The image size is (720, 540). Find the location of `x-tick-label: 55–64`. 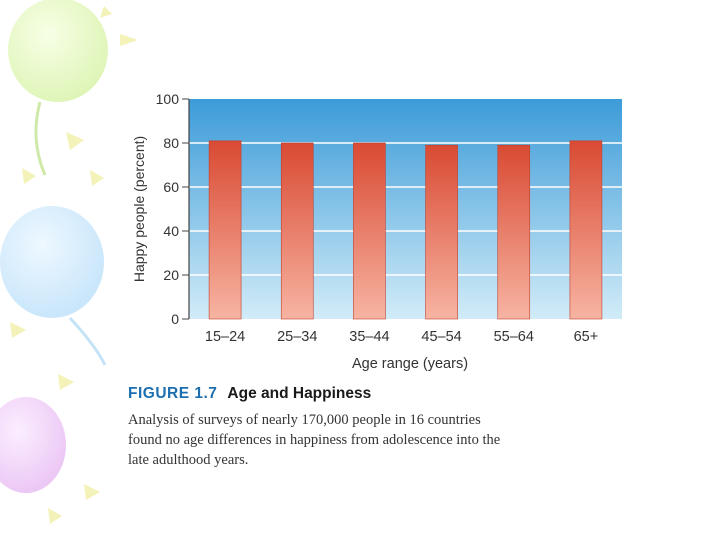

x-tick-label: 55–64 is located at coordinates (514, 337).